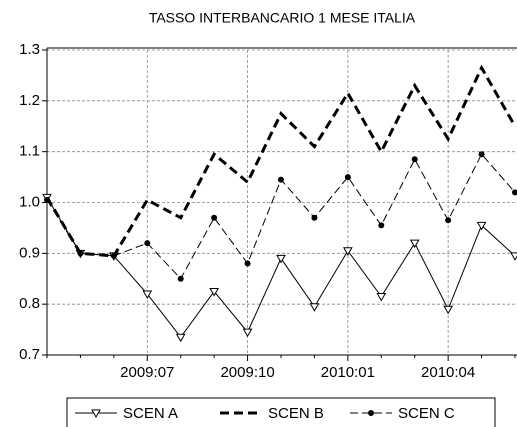 Image resolution: width=517 pixels, height=427 pixels. Describe the element at coordinates (29, 49) in the screenshot. I see `y-tick-label: 1.3` at that location.